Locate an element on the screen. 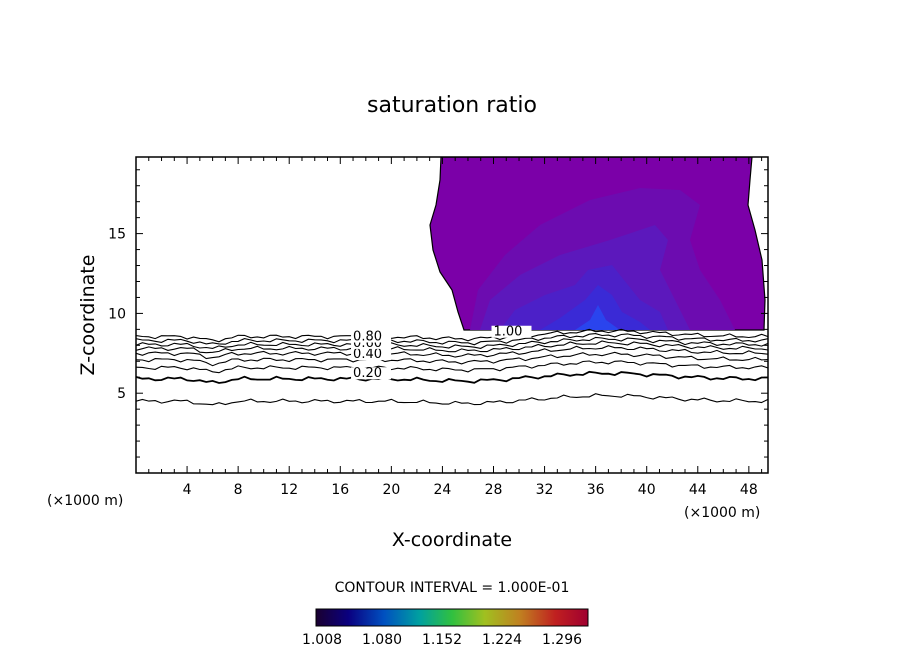 The width and height of the screenshot is (904, 654). contour-label: 0.80 is located at coordinates (367, 337).